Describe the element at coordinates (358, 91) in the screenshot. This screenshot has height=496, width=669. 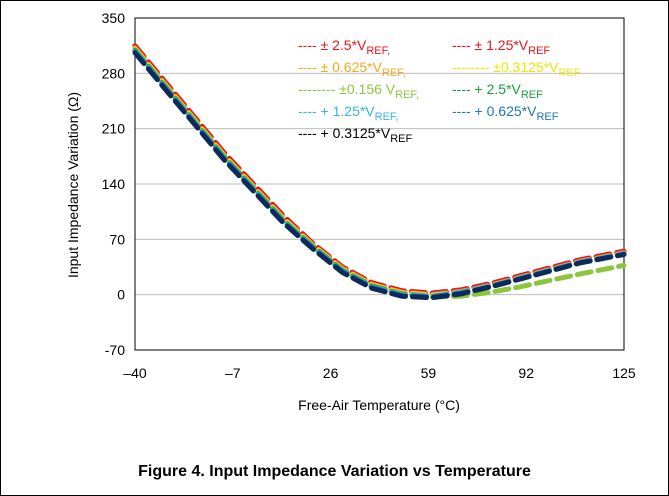
I see `legend-entry: -------- ±0.156 VREF,` at that location.